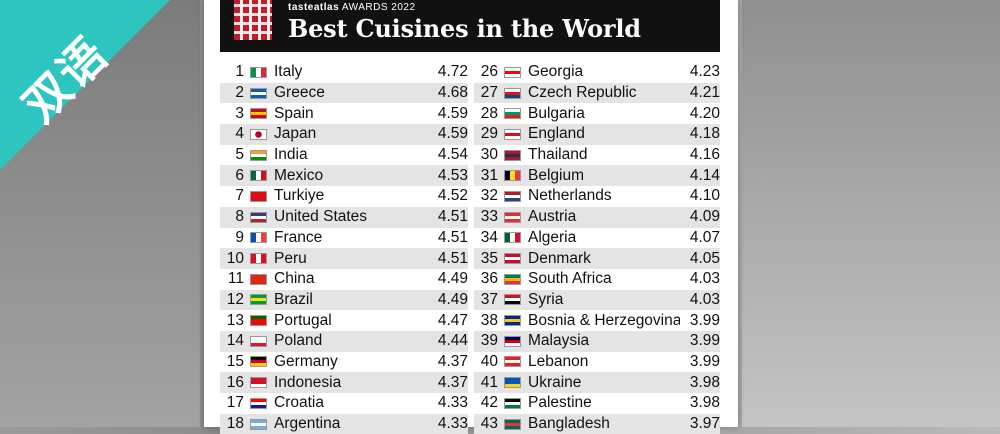  Describe the element at coordinates (489, 134) in the screenshot. I see `rank-number: 29` at that location.